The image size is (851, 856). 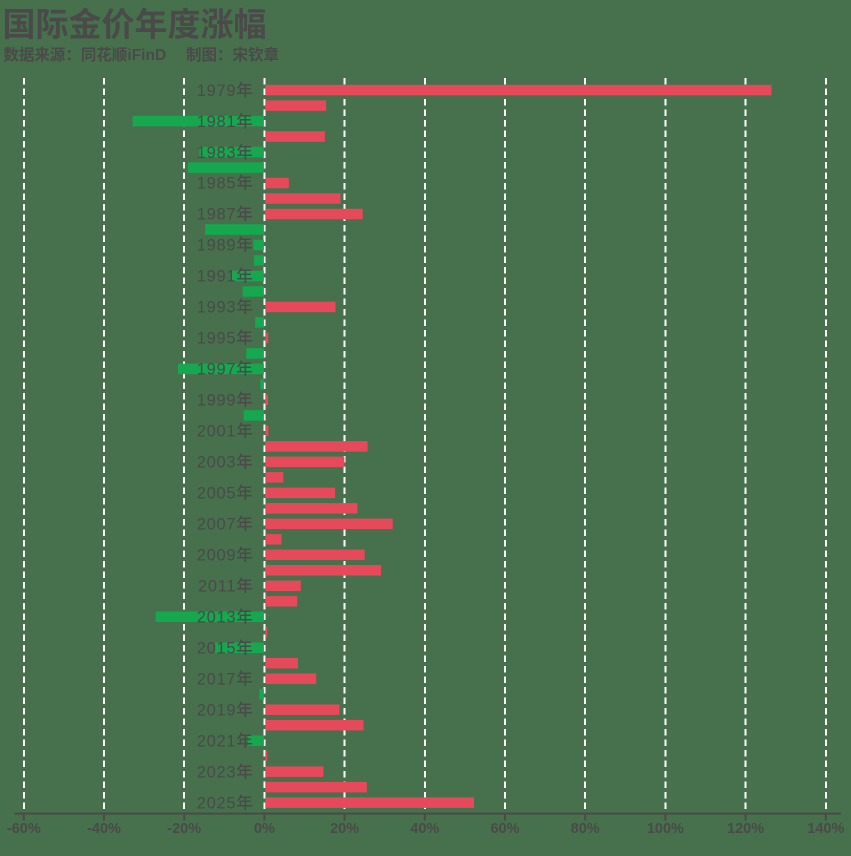 I want to click on svg-text: 20%, so click(x=344, y=827).